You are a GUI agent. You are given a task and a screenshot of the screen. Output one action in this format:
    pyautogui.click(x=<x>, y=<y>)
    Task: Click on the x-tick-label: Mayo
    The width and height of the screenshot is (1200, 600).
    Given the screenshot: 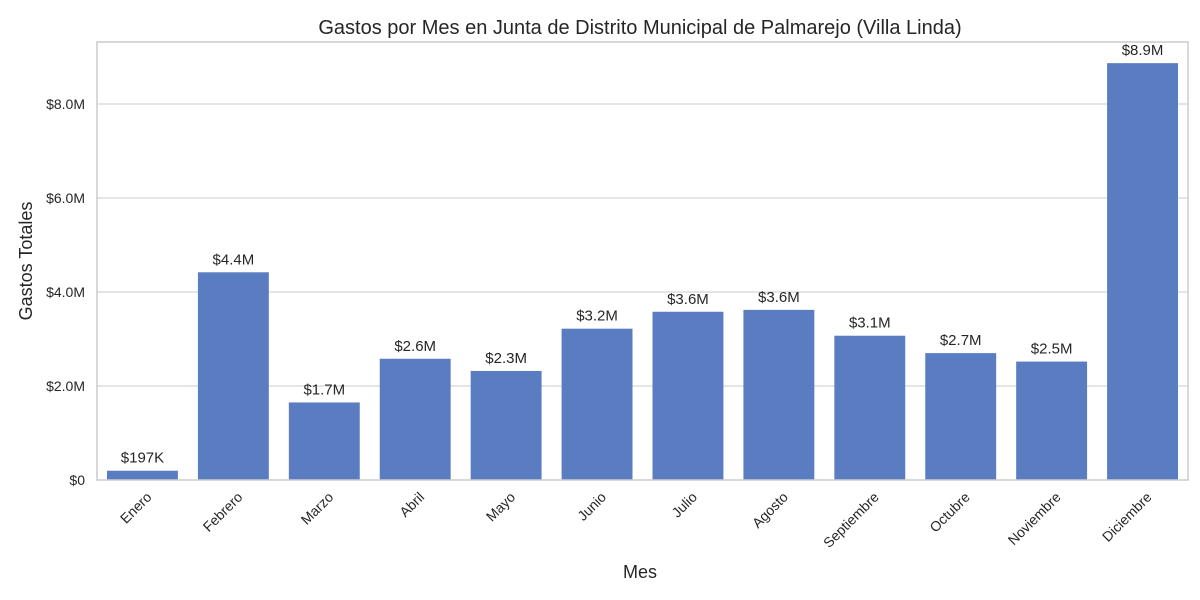 What is the action you would take?
    pyautogui.click(x=501, y=507)
    